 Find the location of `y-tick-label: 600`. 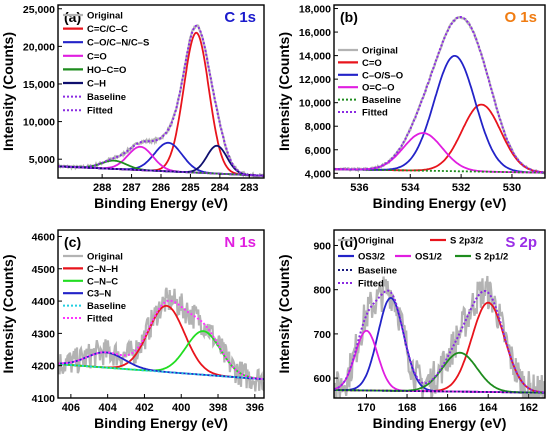

y-tick-label: 600 is located at coordinates (322, 379).